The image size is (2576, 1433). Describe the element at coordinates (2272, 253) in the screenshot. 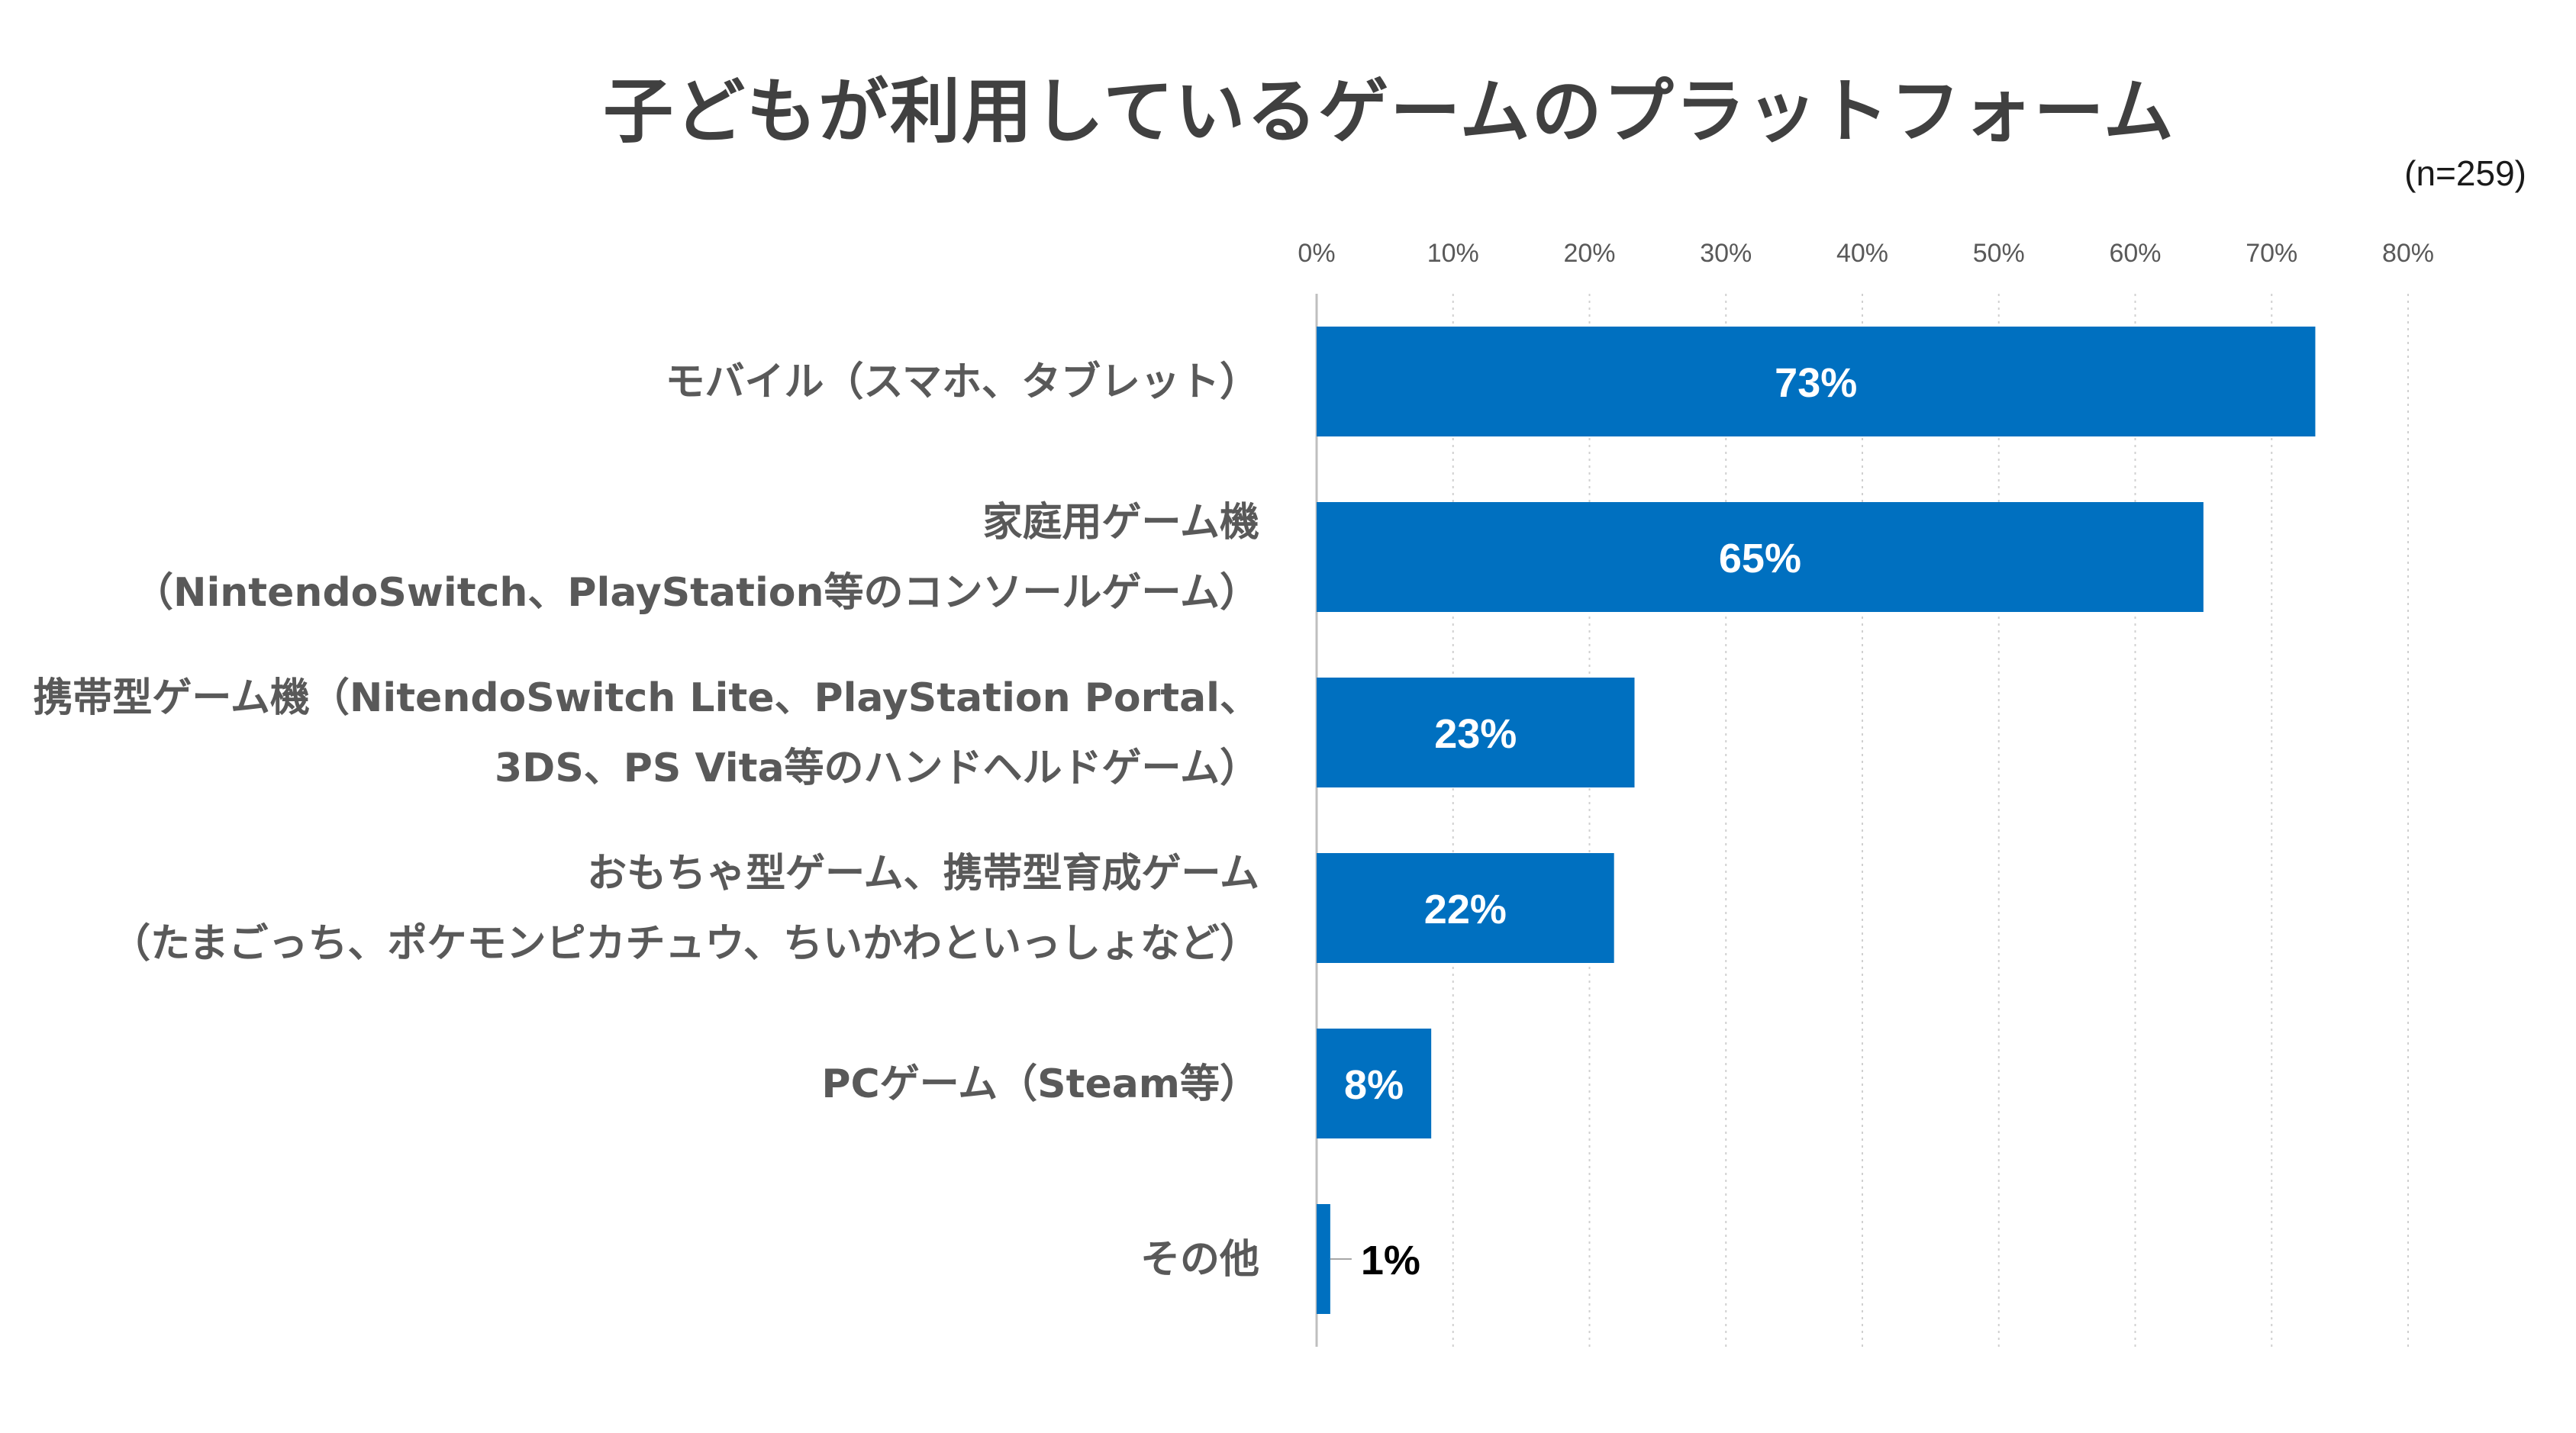

I see `x-tick-label: 70%` at that location.